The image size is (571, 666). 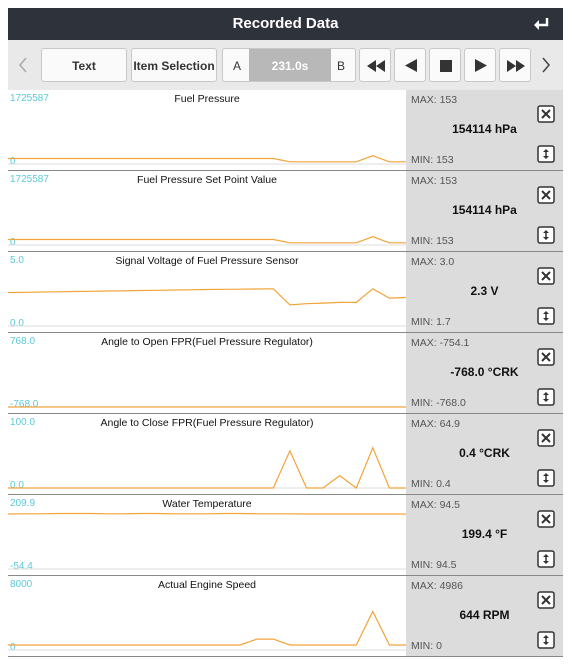 I want to click on return-icon, so click(x=541, y=24).